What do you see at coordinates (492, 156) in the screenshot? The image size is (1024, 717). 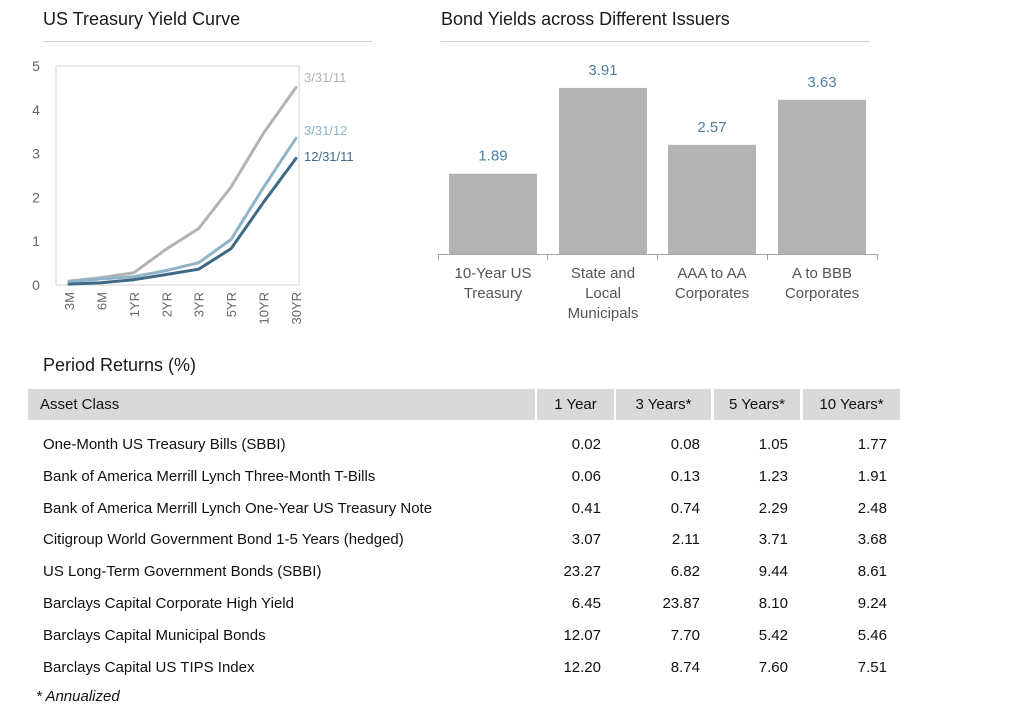 I see `bar-value-label: 1.89` at bounding box center [492, 156].